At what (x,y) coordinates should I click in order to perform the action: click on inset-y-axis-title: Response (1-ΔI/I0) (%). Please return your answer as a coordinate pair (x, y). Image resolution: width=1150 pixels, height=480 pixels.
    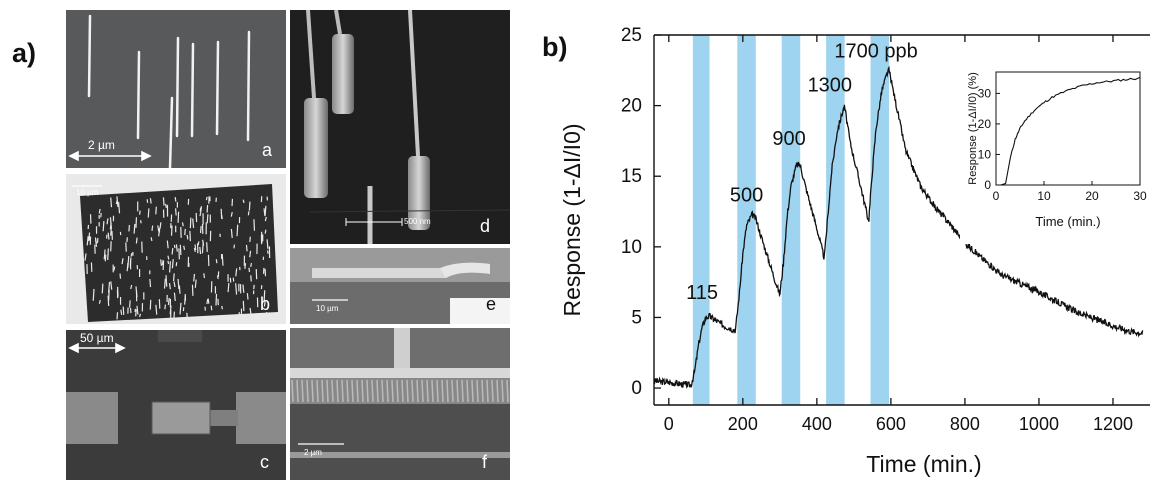
    Looking at the image, I should click on (973, 128).